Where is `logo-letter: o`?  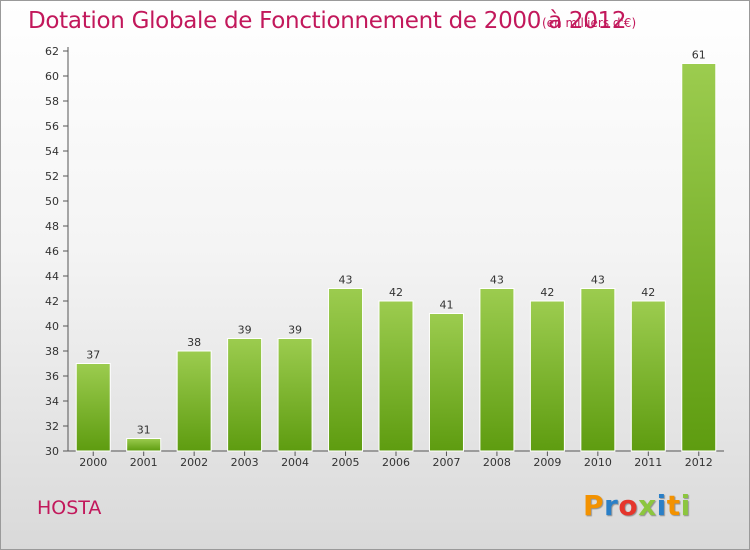 logo-letter: o is located at coordinates (628, 505).